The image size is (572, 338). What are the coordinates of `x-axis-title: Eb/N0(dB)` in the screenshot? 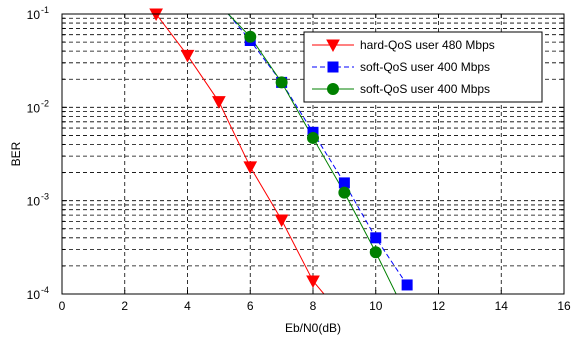 It's located at (313, 328).